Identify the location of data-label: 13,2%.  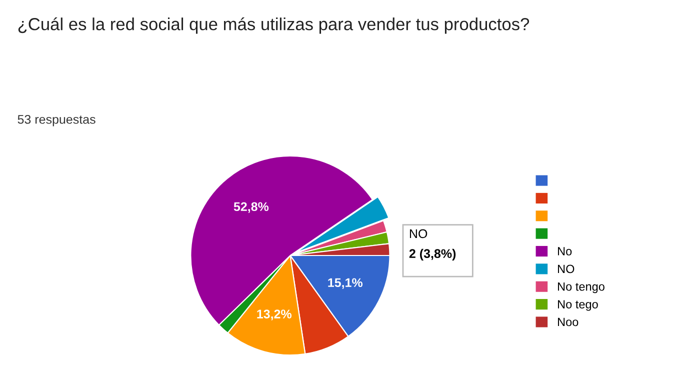
(274, 315).